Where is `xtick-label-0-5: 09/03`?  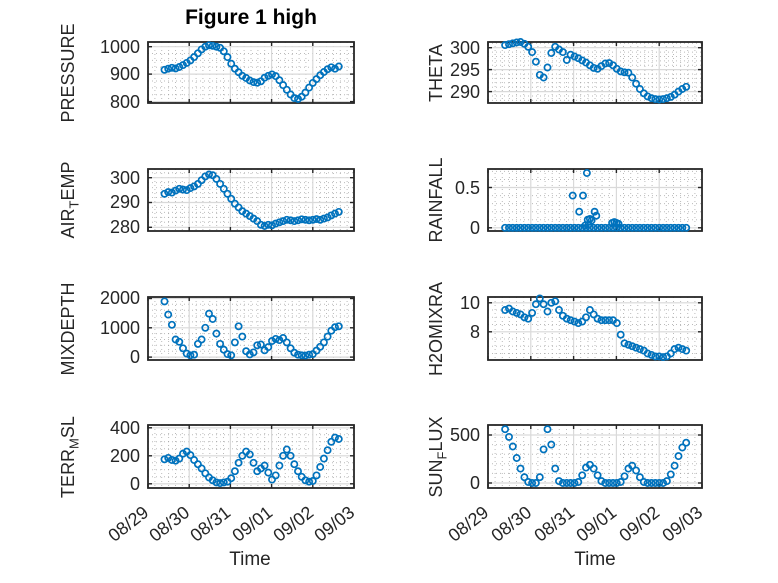 xtick-label-0-5: 09/03 is located at coordinates (334, 524).